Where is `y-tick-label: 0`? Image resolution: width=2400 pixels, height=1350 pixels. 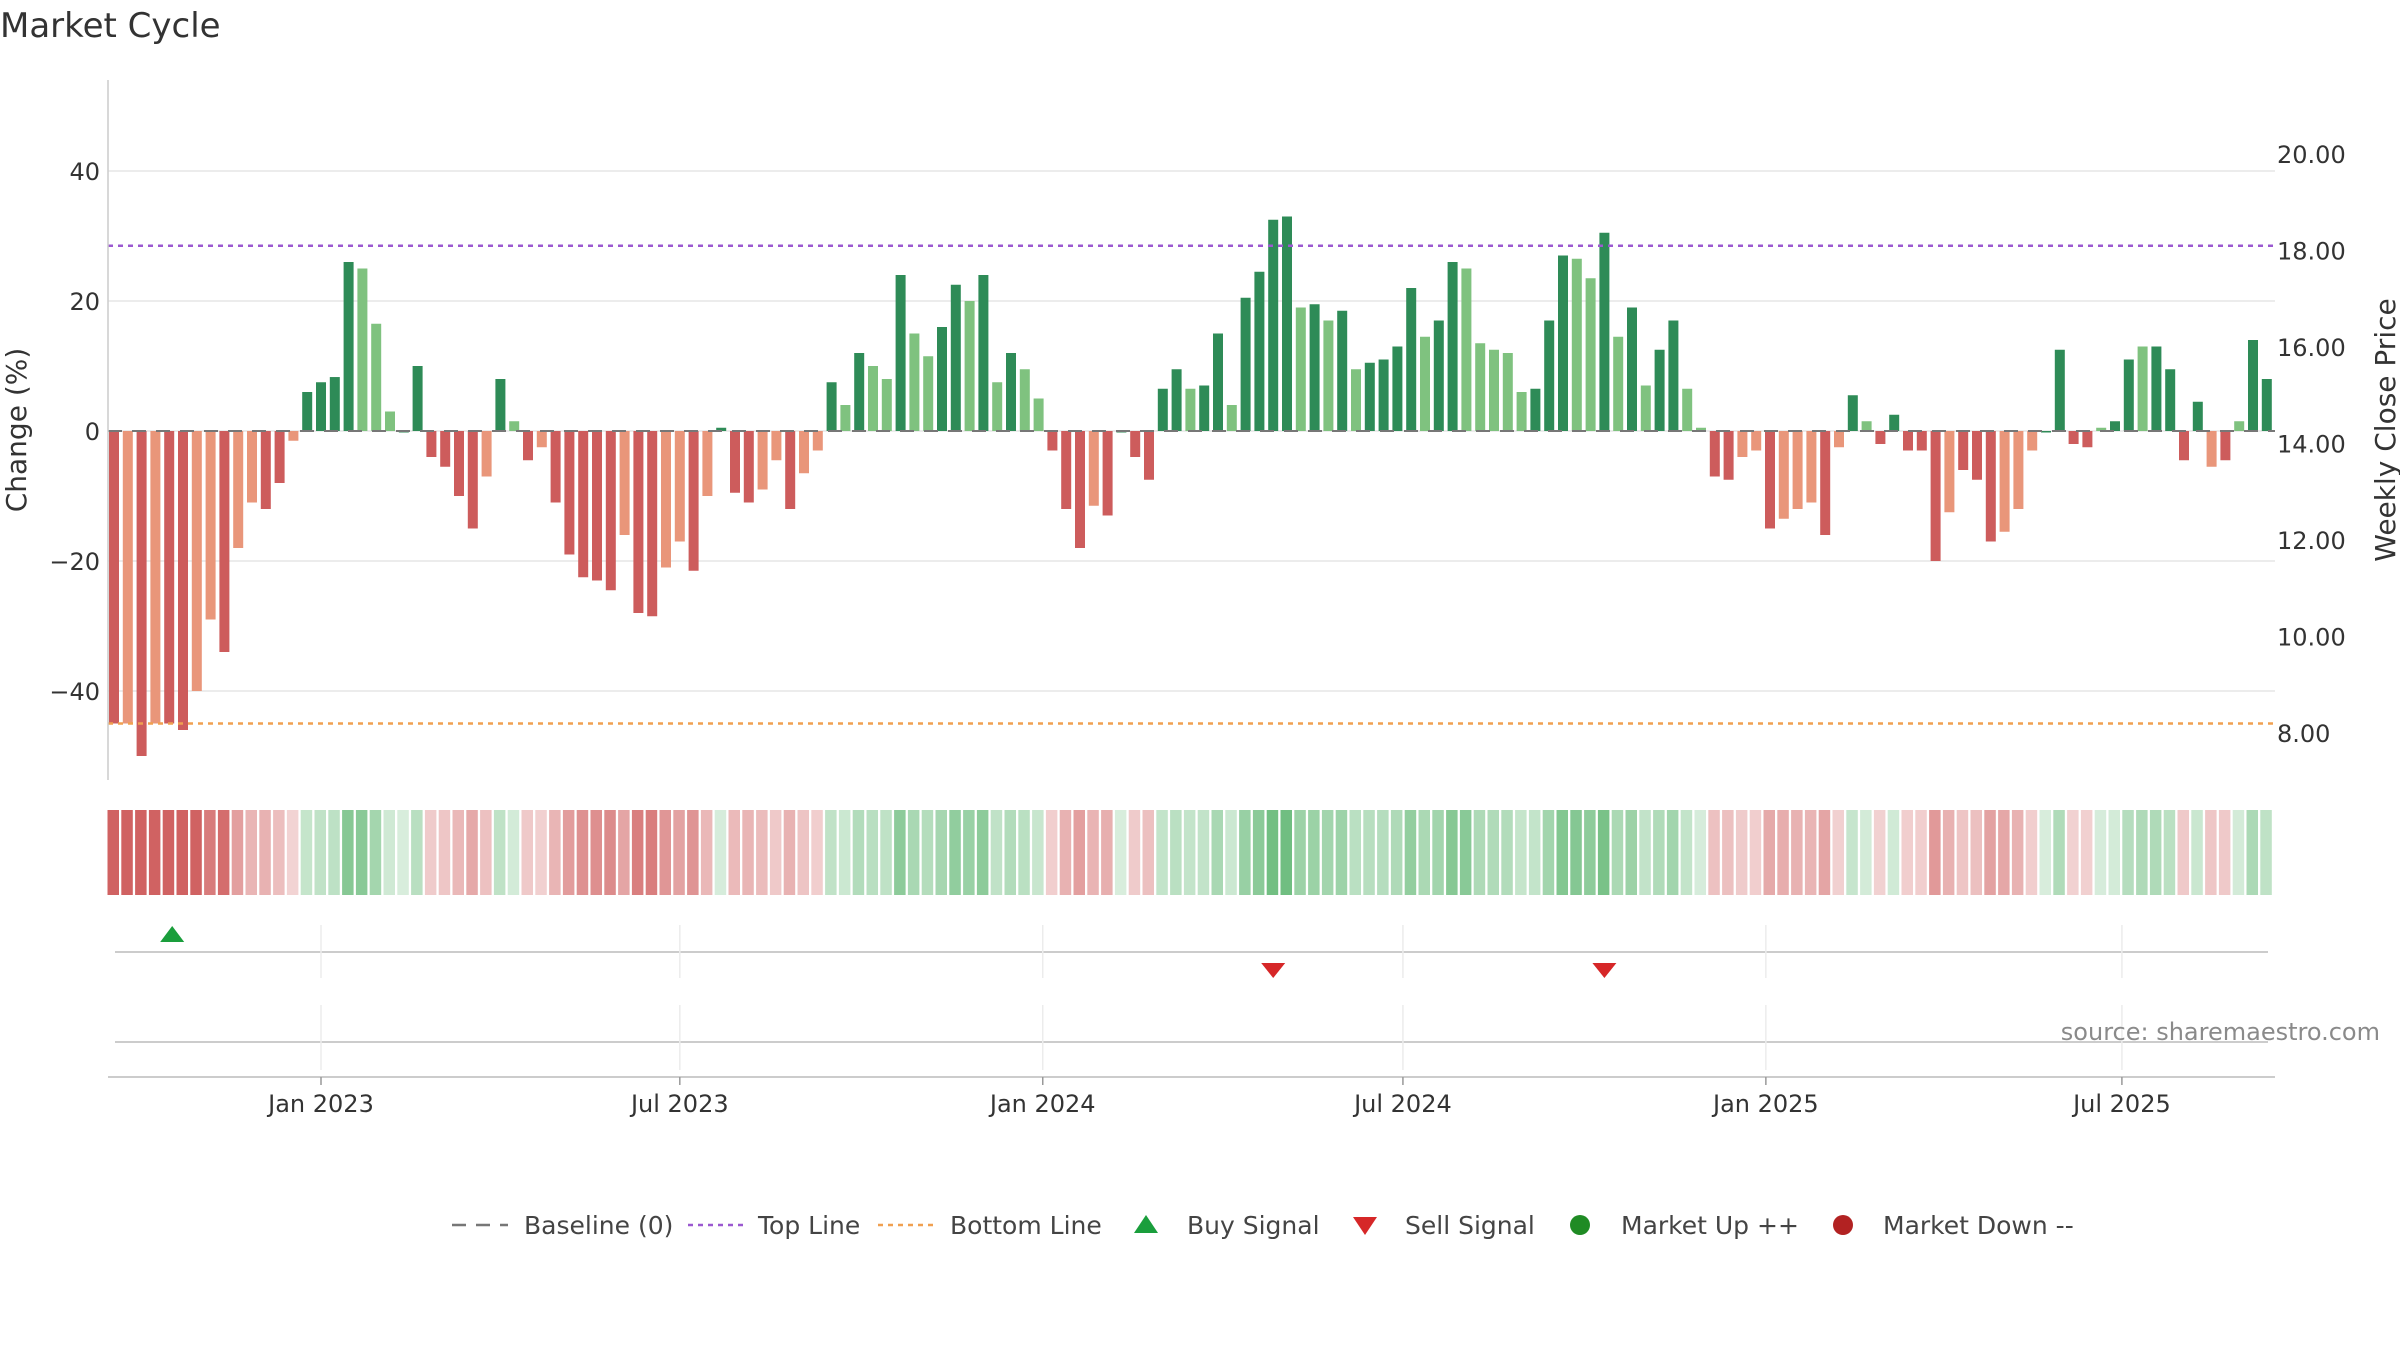
y-tick-label: 0 is located at coordinates (92, 432).